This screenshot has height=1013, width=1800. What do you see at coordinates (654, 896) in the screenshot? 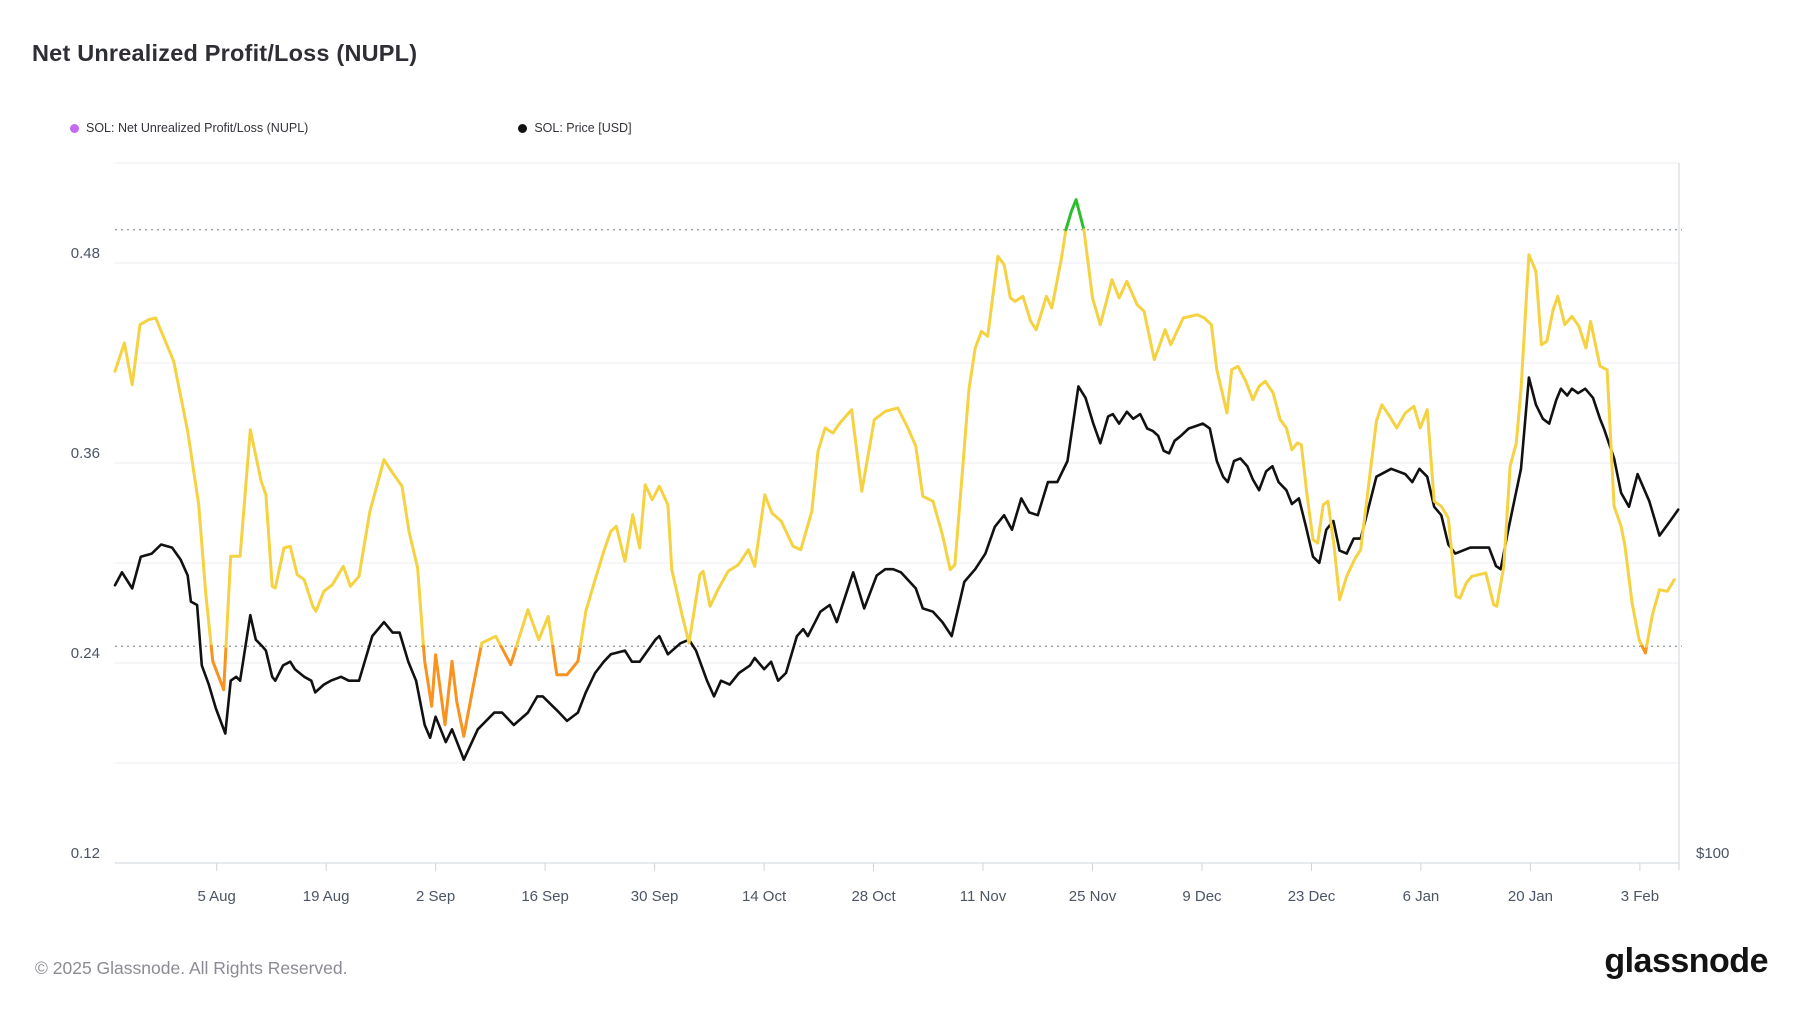
I see `x-axis-label: 30 Sep` at bounding box center [654, 896].